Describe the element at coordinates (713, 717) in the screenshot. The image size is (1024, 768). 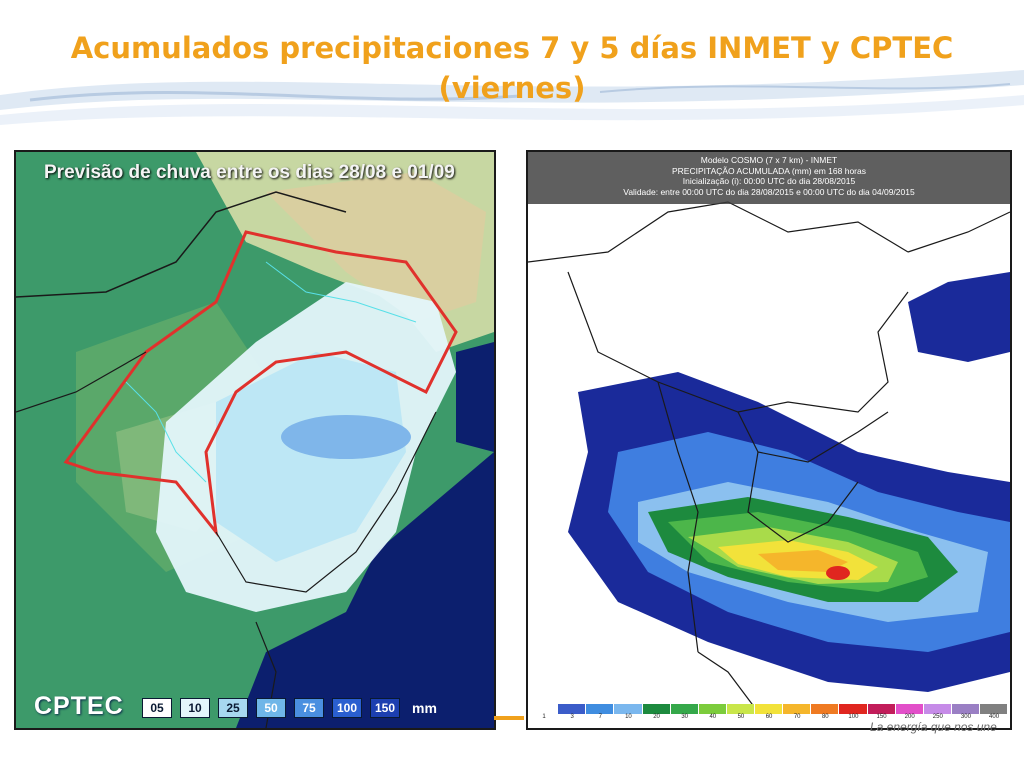
I see `inmet-legend-tick: 40` at that location.